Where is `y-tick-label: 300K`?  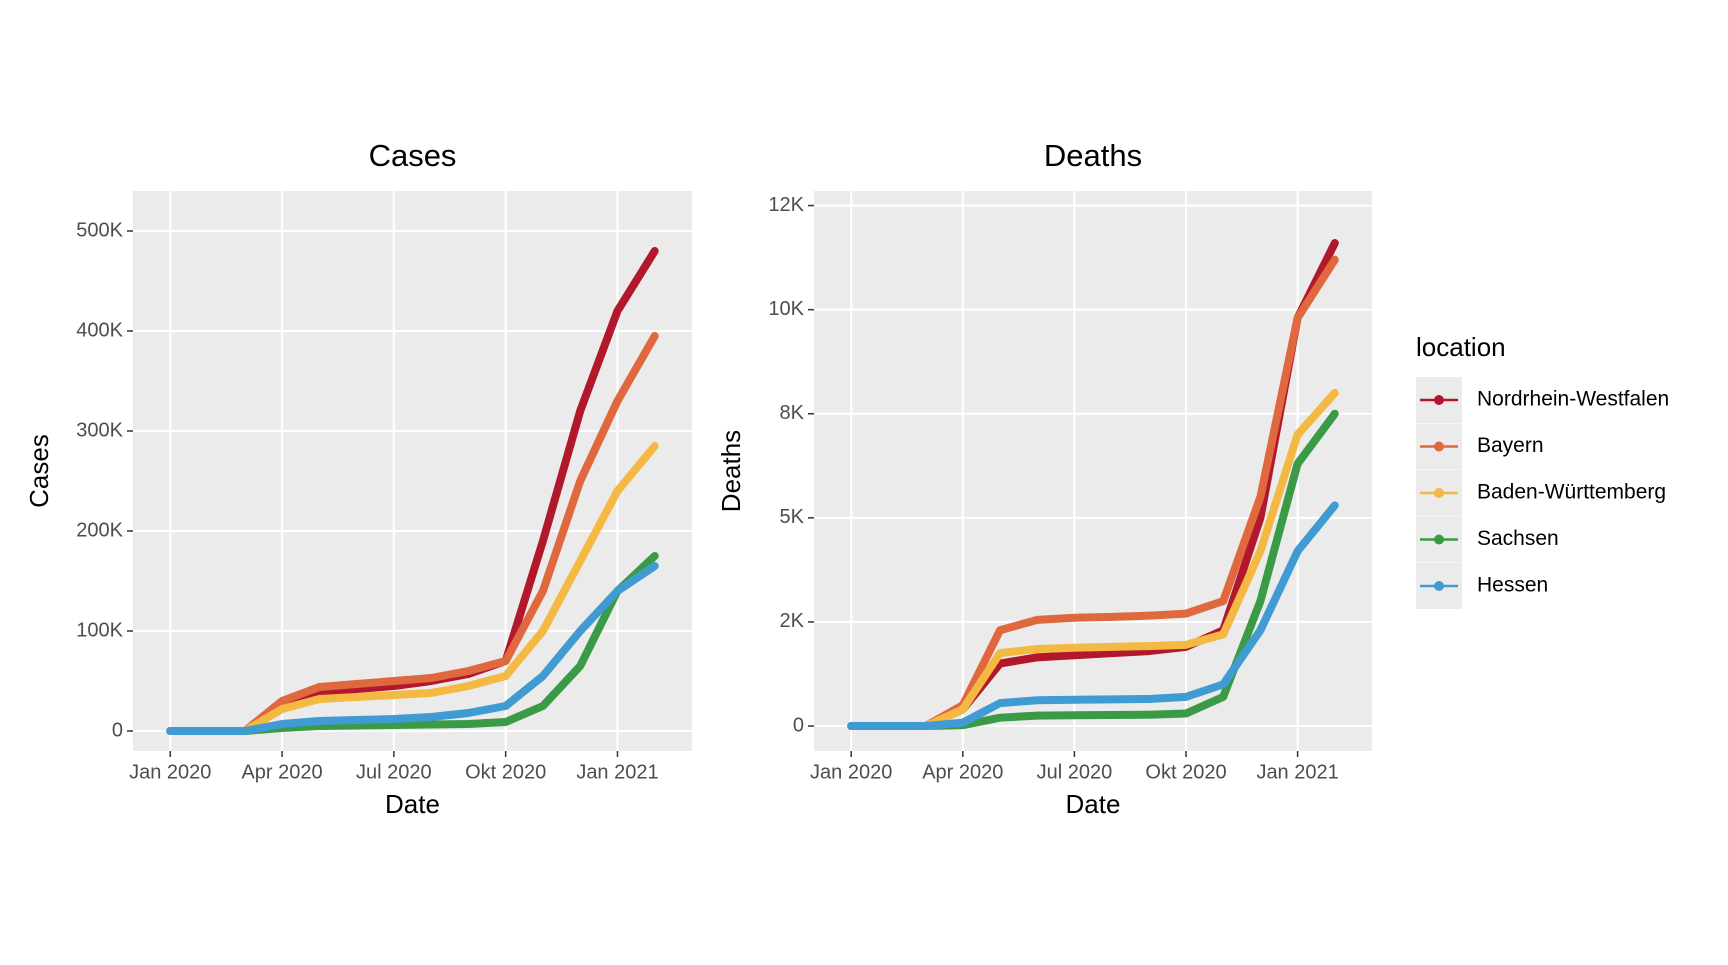
y-tick-label: 300K is located at coordinates (99, 430).